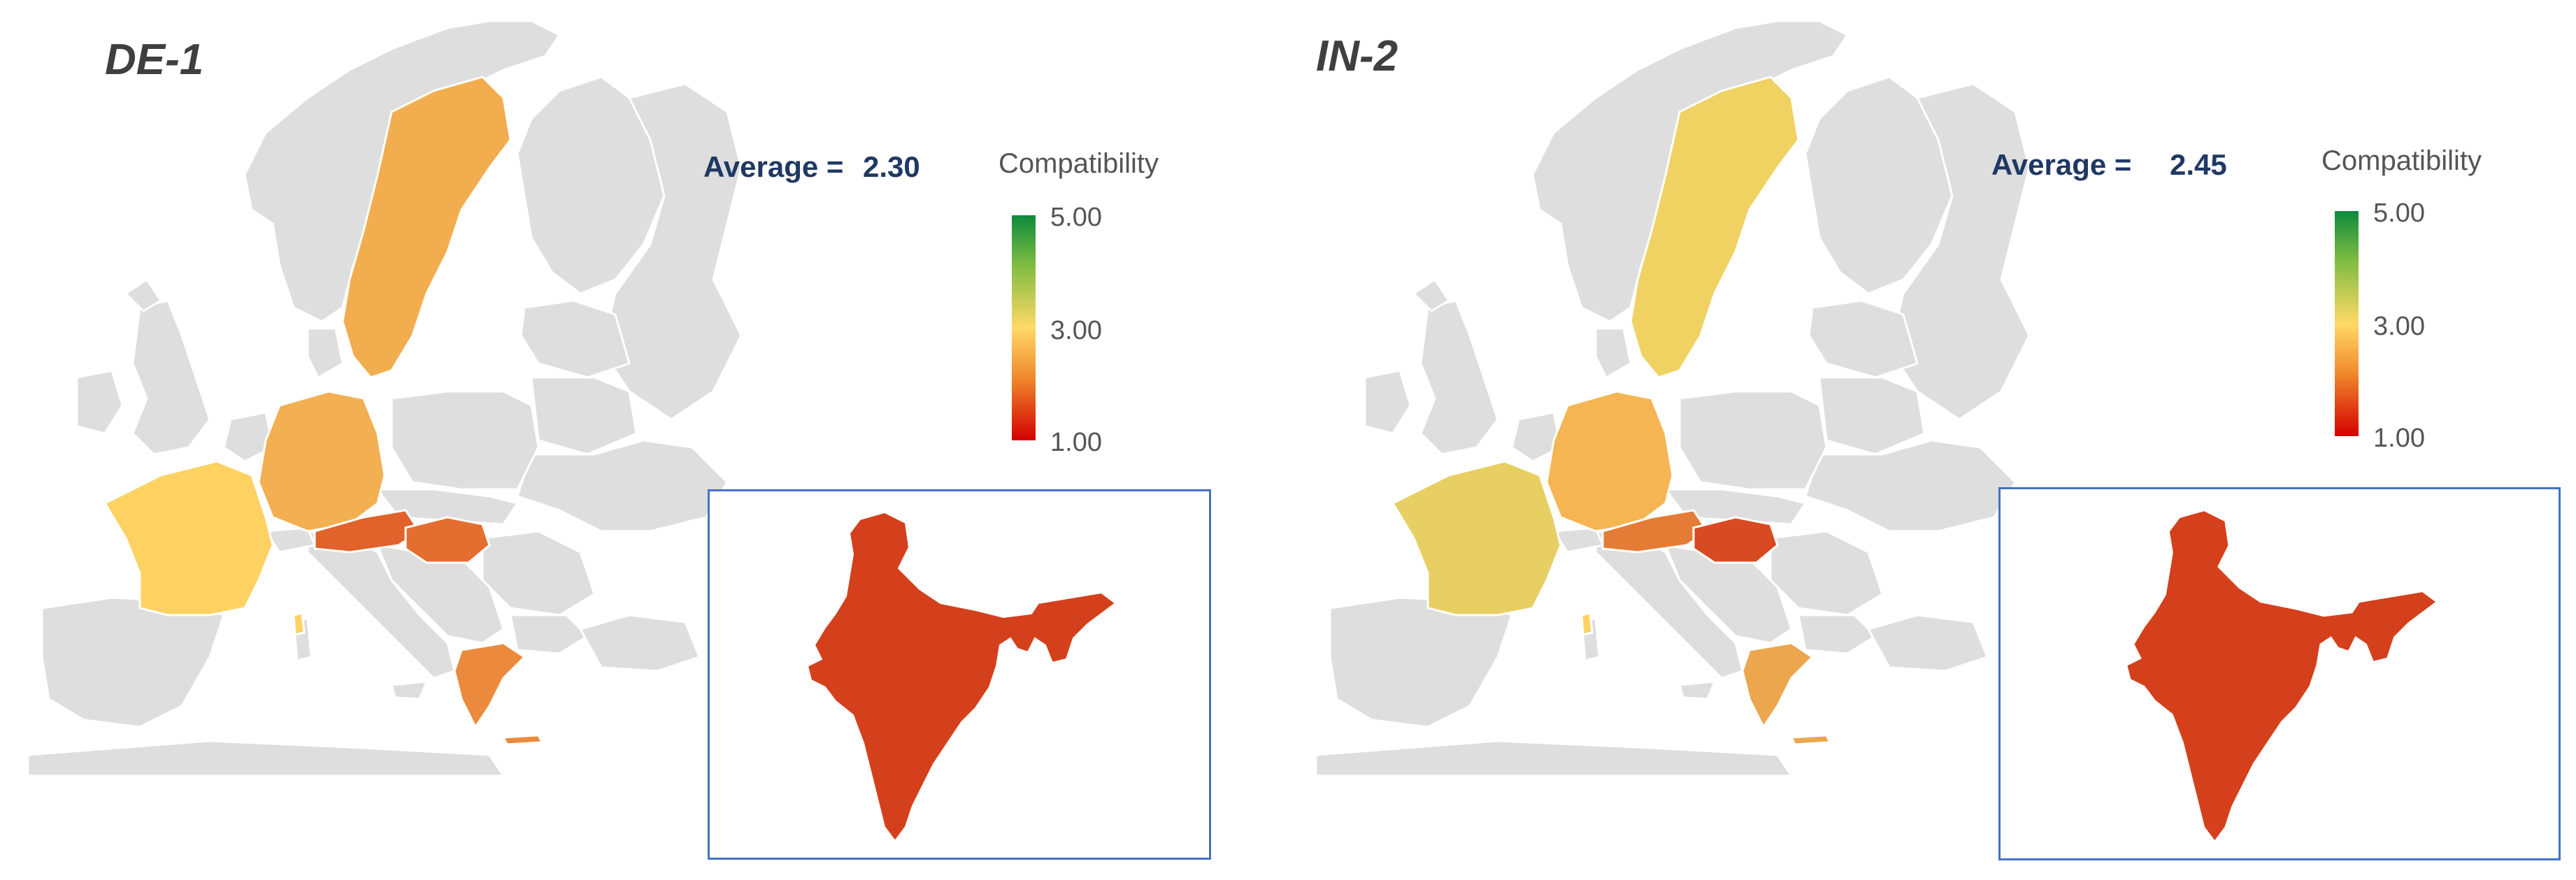  I want to click on average-value: 2.30, so click(891, 166).